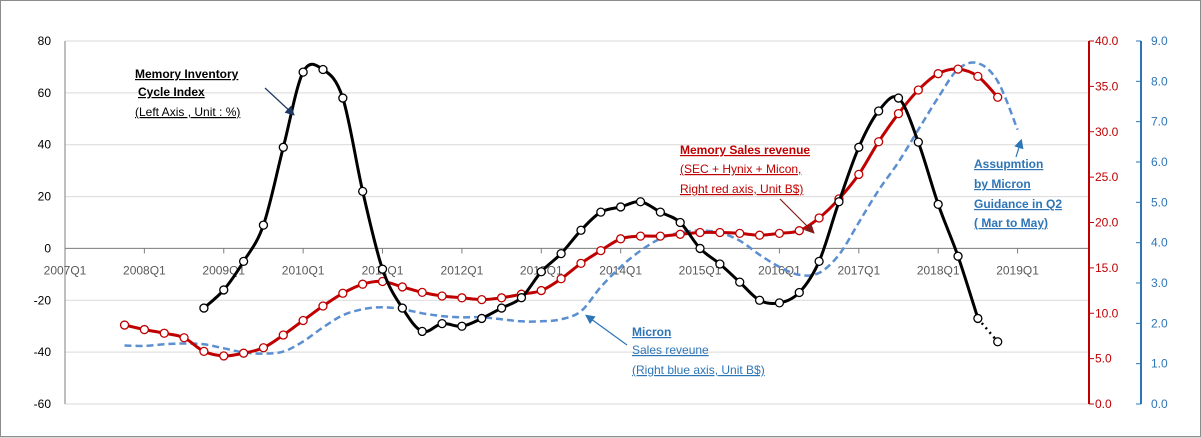 The image size is (1201, 438). I want to click on right-red-tick-label: 15.0, so click(1107, 268).